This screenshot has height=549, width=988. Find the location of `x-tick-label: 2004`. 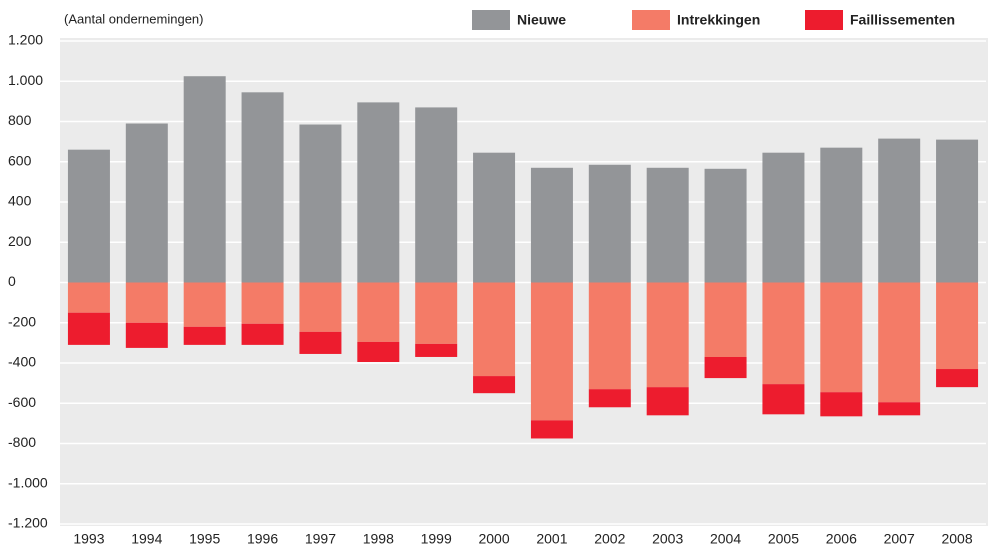

x-tick-label: 2004 is located at coordinates (725, 539).